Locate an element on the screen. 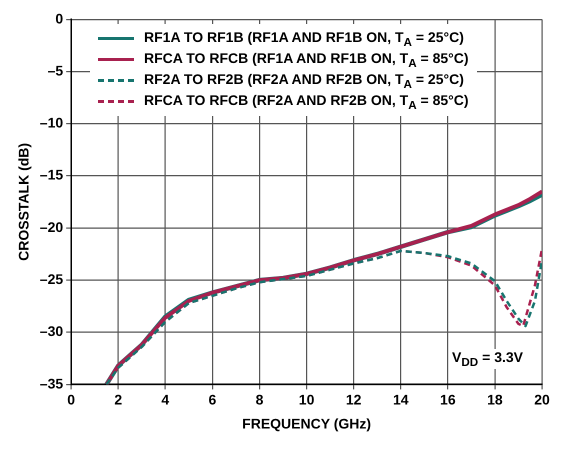  y-axis-title: CROSSTALK (dB) is located at coordinates (23, 201).